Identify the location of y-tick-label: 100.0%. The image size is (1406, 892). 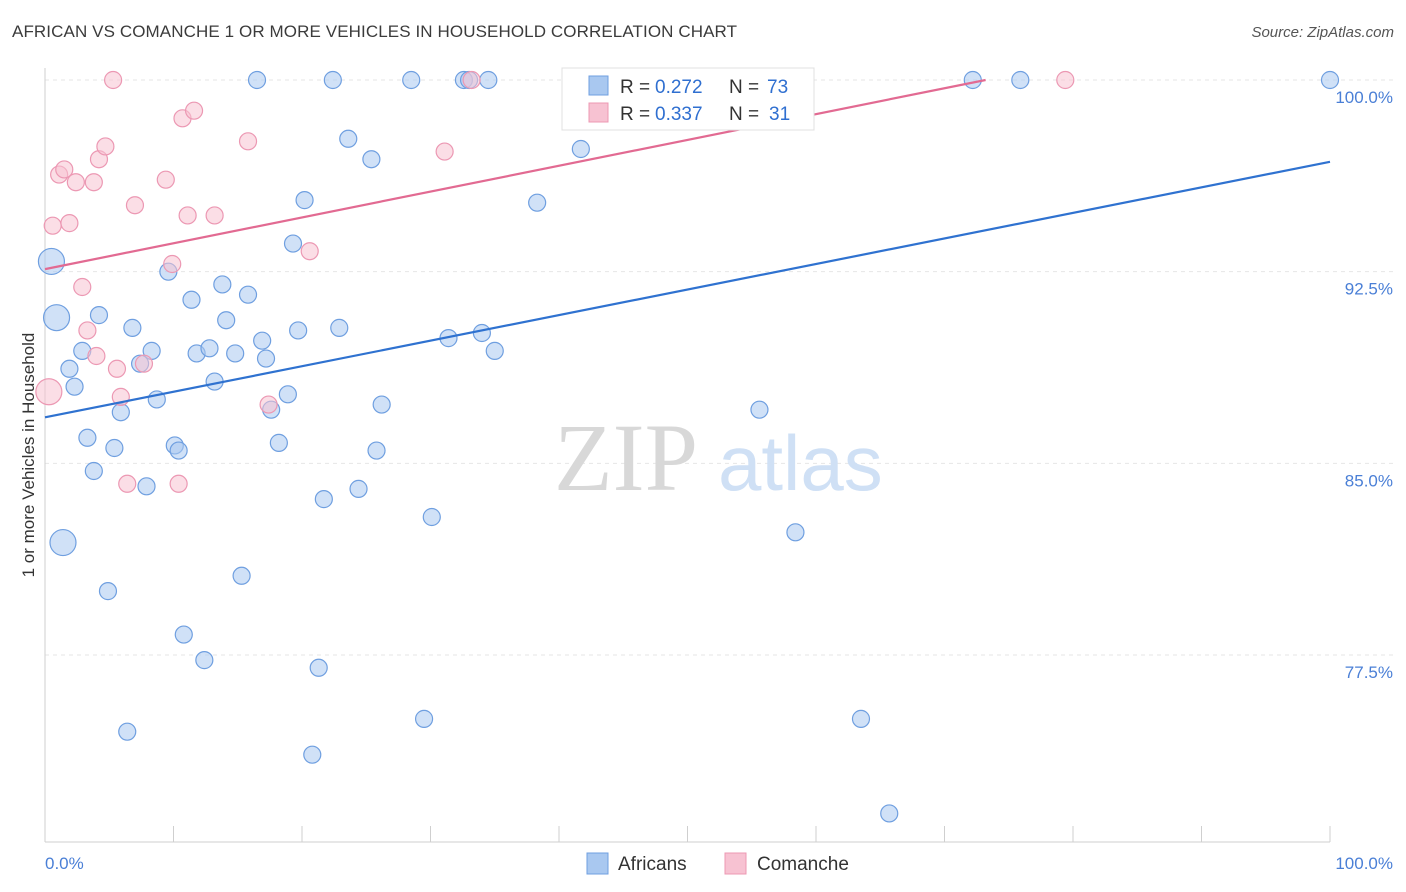
(1364, 97).